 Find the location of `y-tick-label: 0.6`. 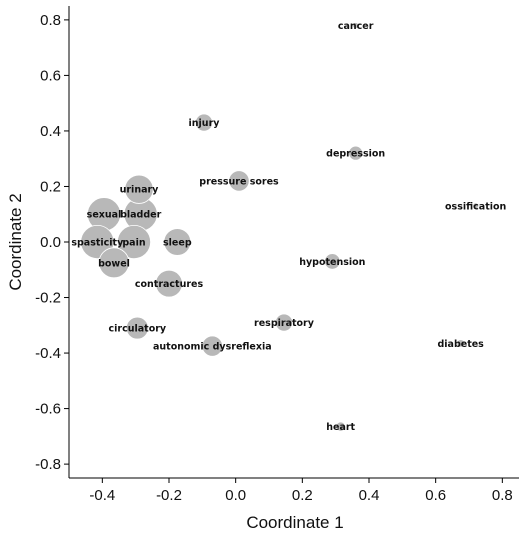

y-tick-label: 0.6 is located at coordinates (50, 75).